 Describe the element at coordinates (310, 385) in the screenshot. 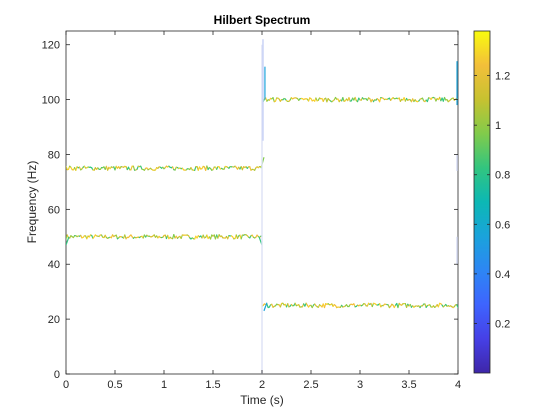

I see `x-tick-label: 2.5` at that location.